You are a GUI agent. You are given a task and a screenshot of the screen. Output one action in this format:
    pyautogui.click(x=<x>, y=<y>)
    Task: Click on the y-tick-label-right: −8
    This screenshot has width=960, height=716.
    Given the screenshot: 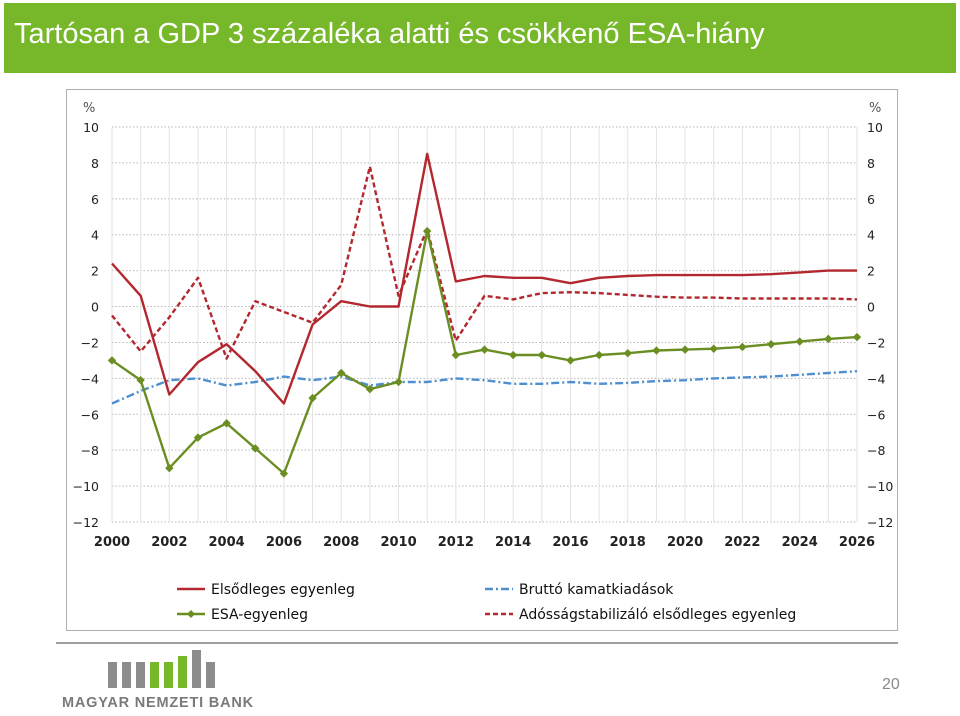 What is the action you would take?
    pyautogui.click(x=876, y=450)
    